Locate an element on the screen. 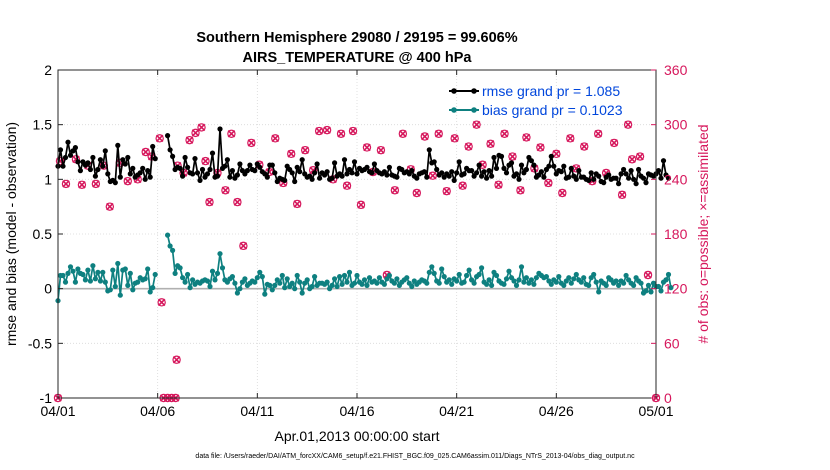  legend-bias-marker is located at coordinates (454, 110).